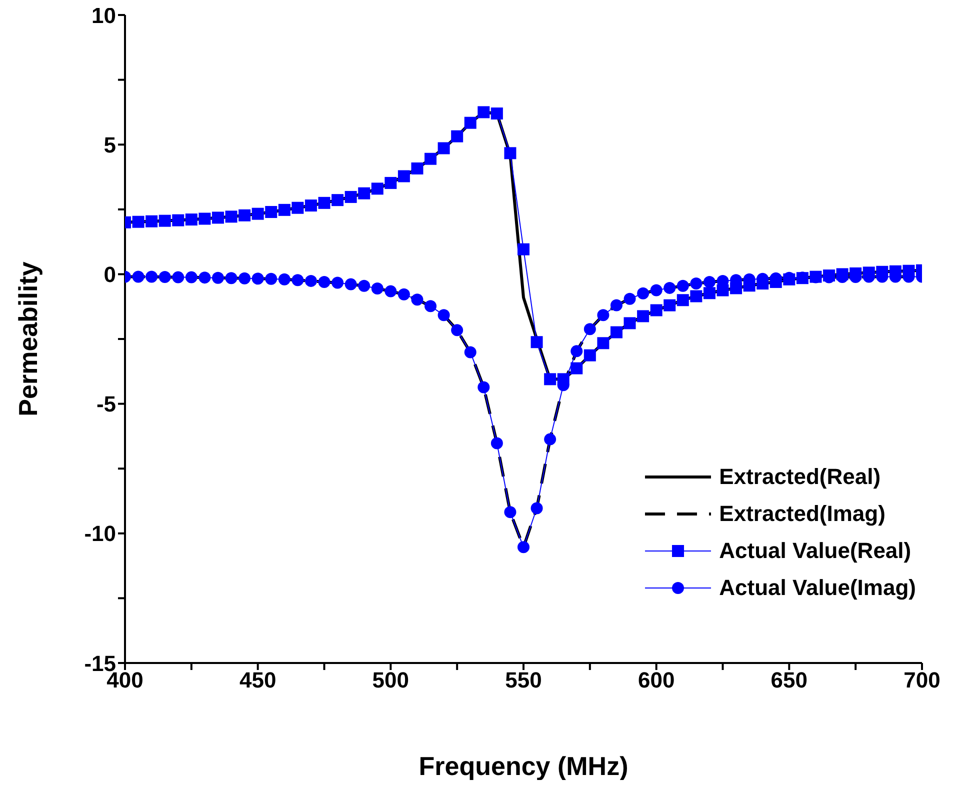  Describe the element at coordinates (802, 513) in the screenshot. I see `legend-label: Extracted(Imag)` at that location.